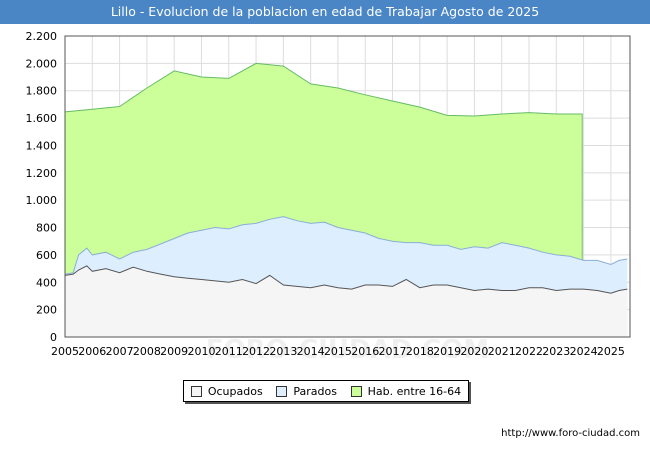 Image resolution: width=650 pixels, height=450 pixels. What do you see at coordinates (584, 351) in the screenshot?
I see `x-tick-label: 2024` at bounding box center [584, 351].